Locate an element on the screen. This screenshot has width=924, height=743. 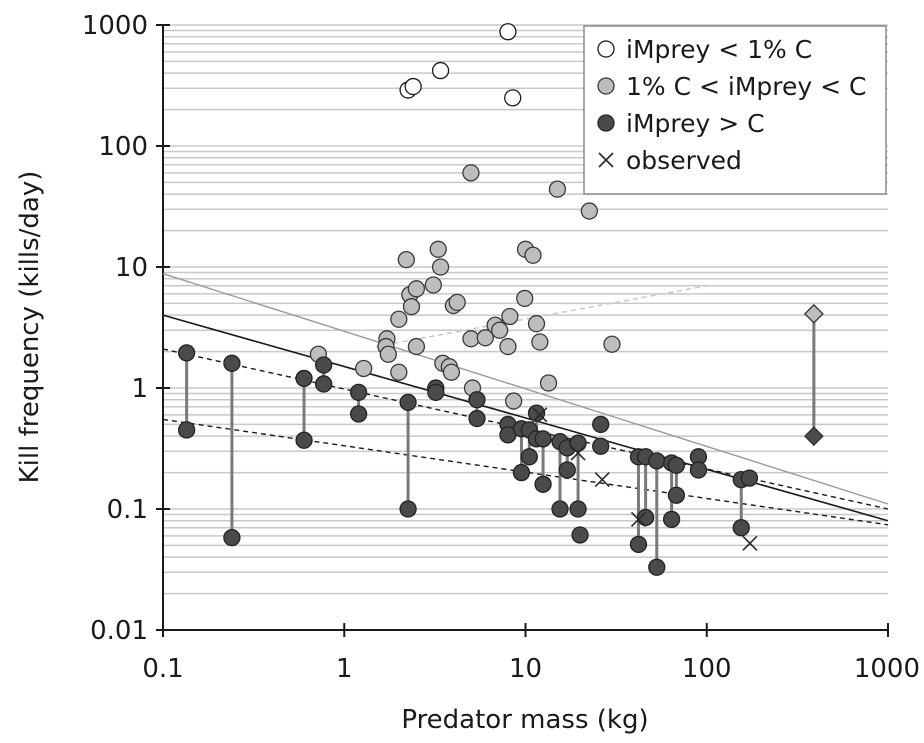
x-tick-label: 10 is located at coordinates (525, 669).